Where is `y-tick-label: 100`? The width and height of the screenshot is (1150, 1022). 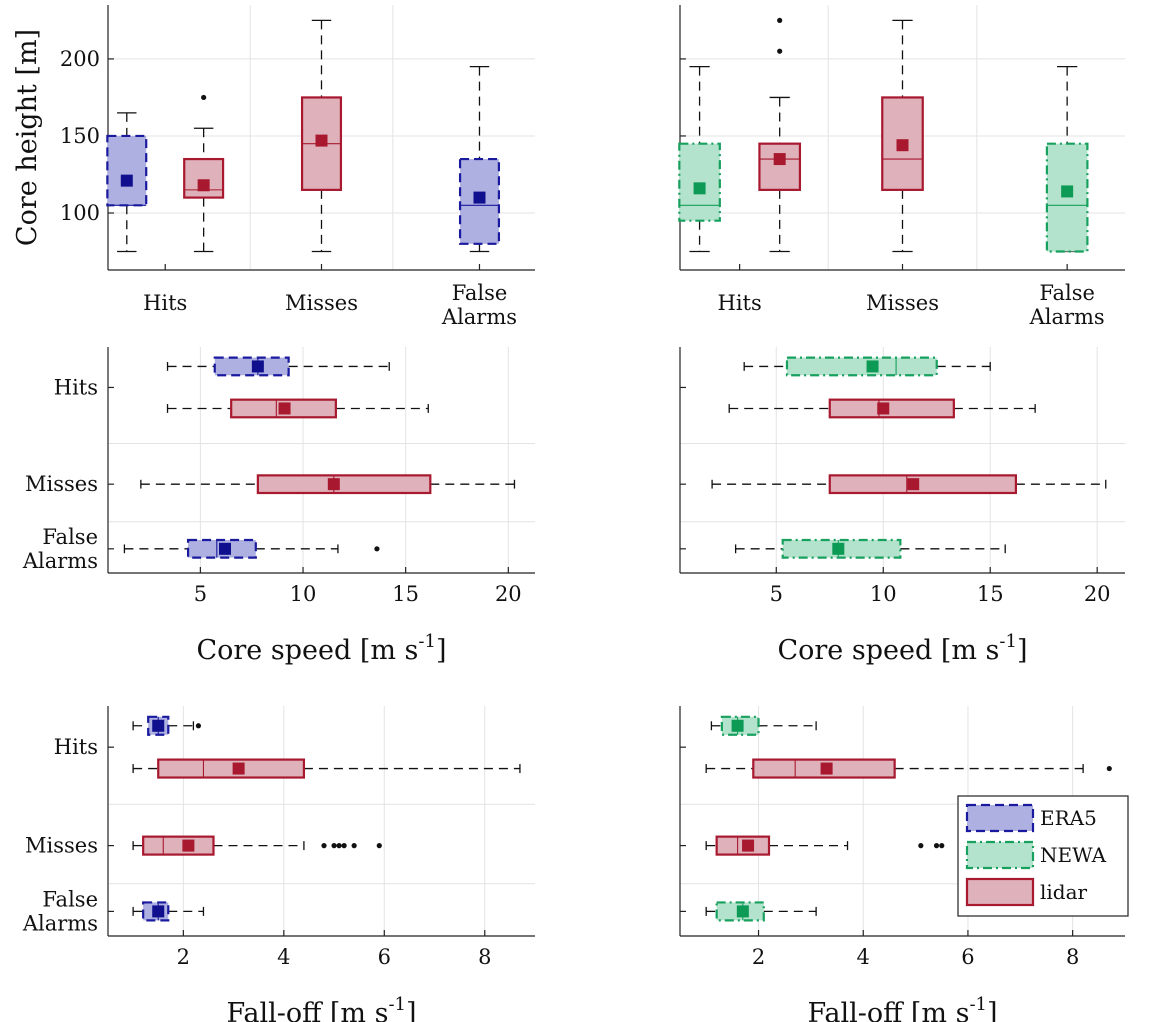
y-tick-label: 100 is located at coordinates (80, 213).